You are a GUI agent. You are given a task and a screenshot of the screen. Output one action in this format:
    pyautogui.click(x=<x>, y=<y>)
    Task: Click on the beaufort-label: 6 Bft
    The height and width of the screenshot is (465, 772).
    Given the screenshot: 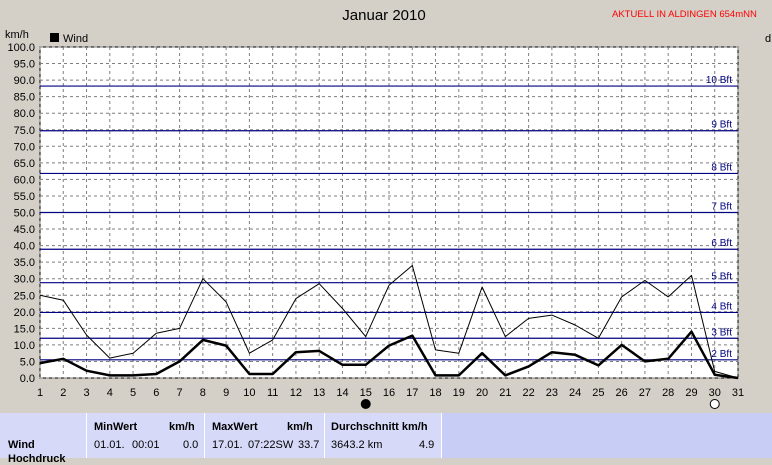 What is the action you would take?
    pyautogui.click(x=721, y=243)
    